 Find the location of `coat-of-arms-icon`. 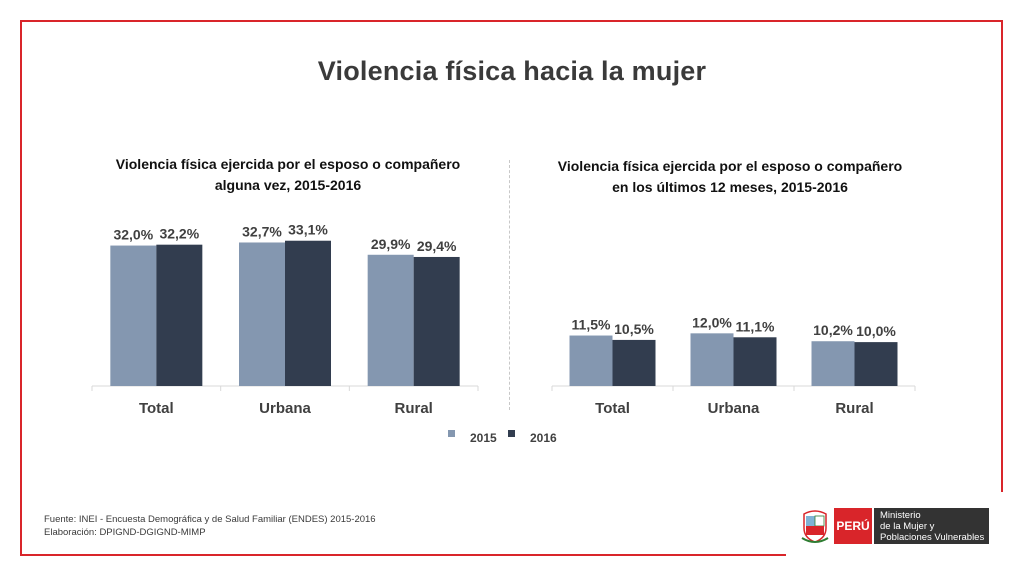

coat-of-arms-icon is located at coordinates (815, 526).